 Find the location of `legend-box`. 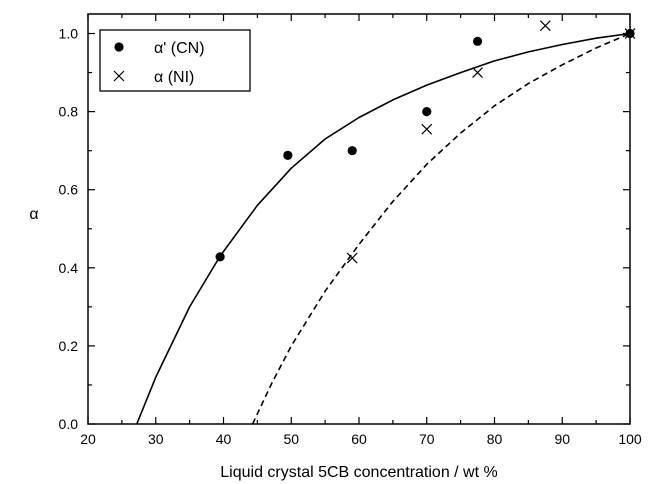

legend-box is located at coordinates (175, 60).